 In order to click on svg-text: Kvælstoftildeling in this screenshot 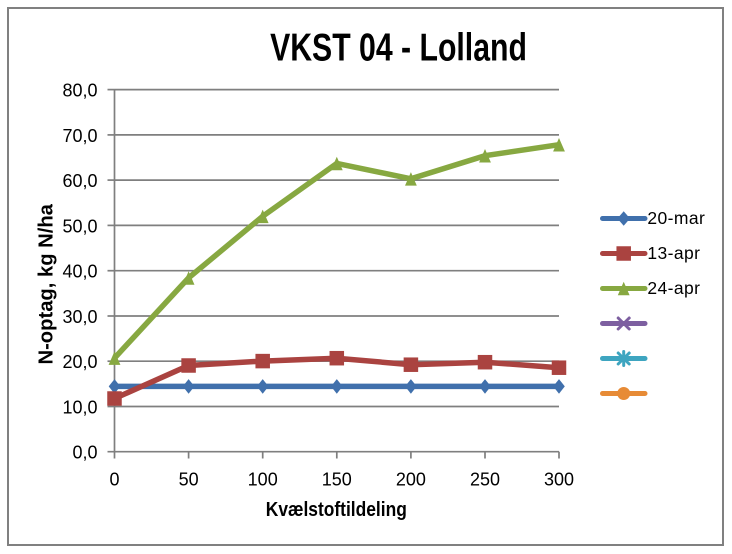, I will do `click(336, 509)`.